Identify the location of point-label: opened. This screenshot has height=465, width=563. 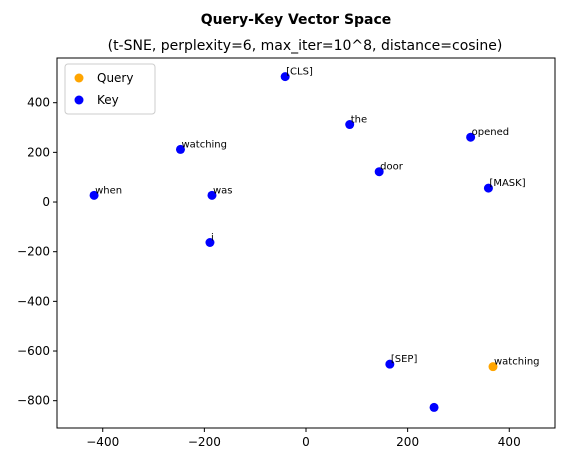
(490, 132).